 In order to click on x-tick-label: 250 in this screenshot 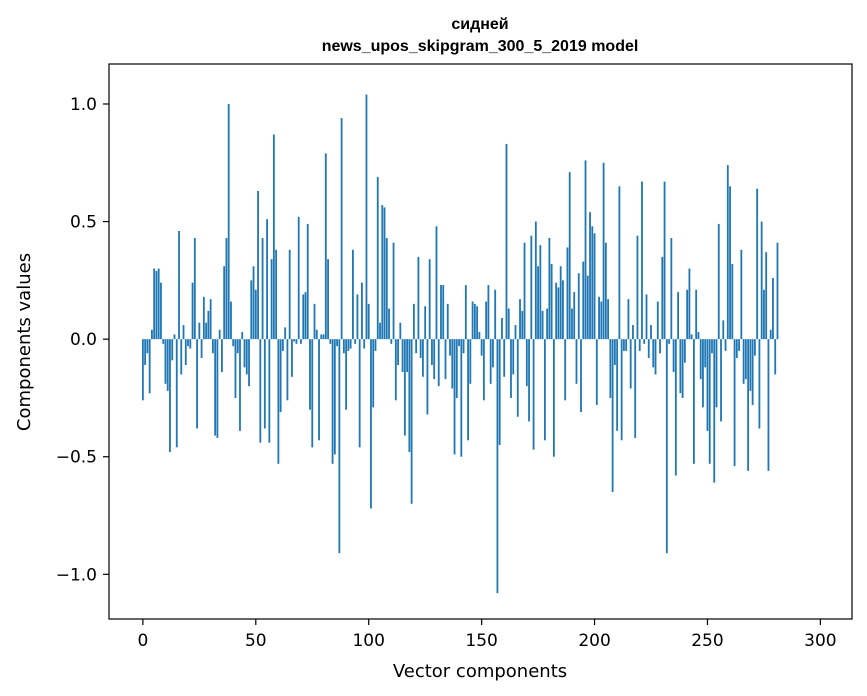, I will do `click(707, 641)`.